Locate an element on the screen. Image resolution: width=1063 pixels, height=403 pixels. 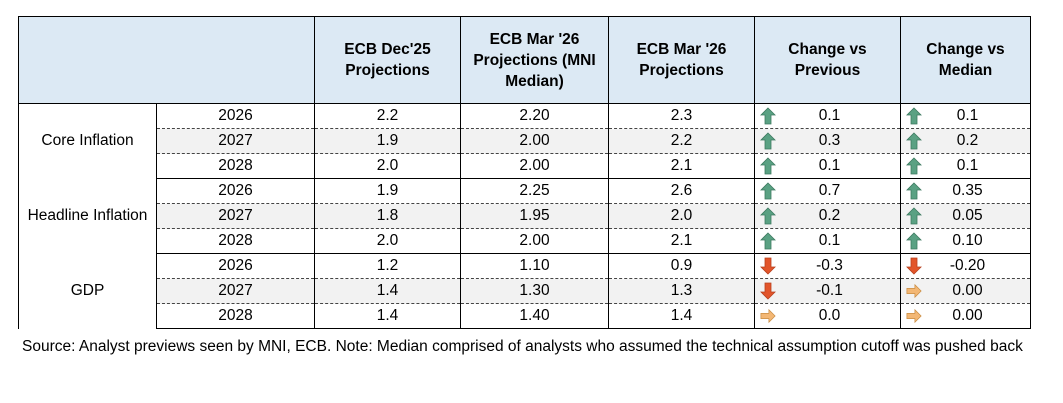
change-vs-median-cell: 0.2 is located at coordinates (965, 141).